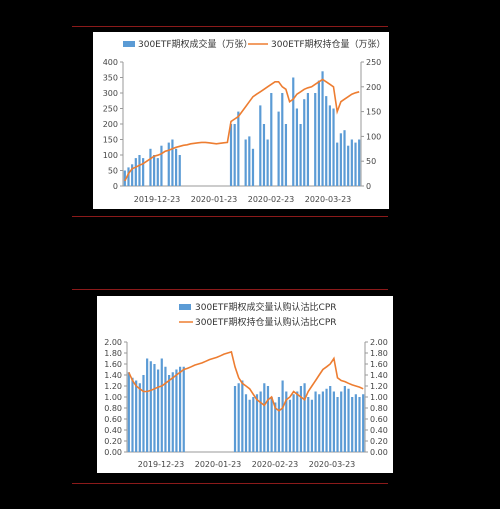  I want to click on y-left-tick-label: 100, so click(110, 155).